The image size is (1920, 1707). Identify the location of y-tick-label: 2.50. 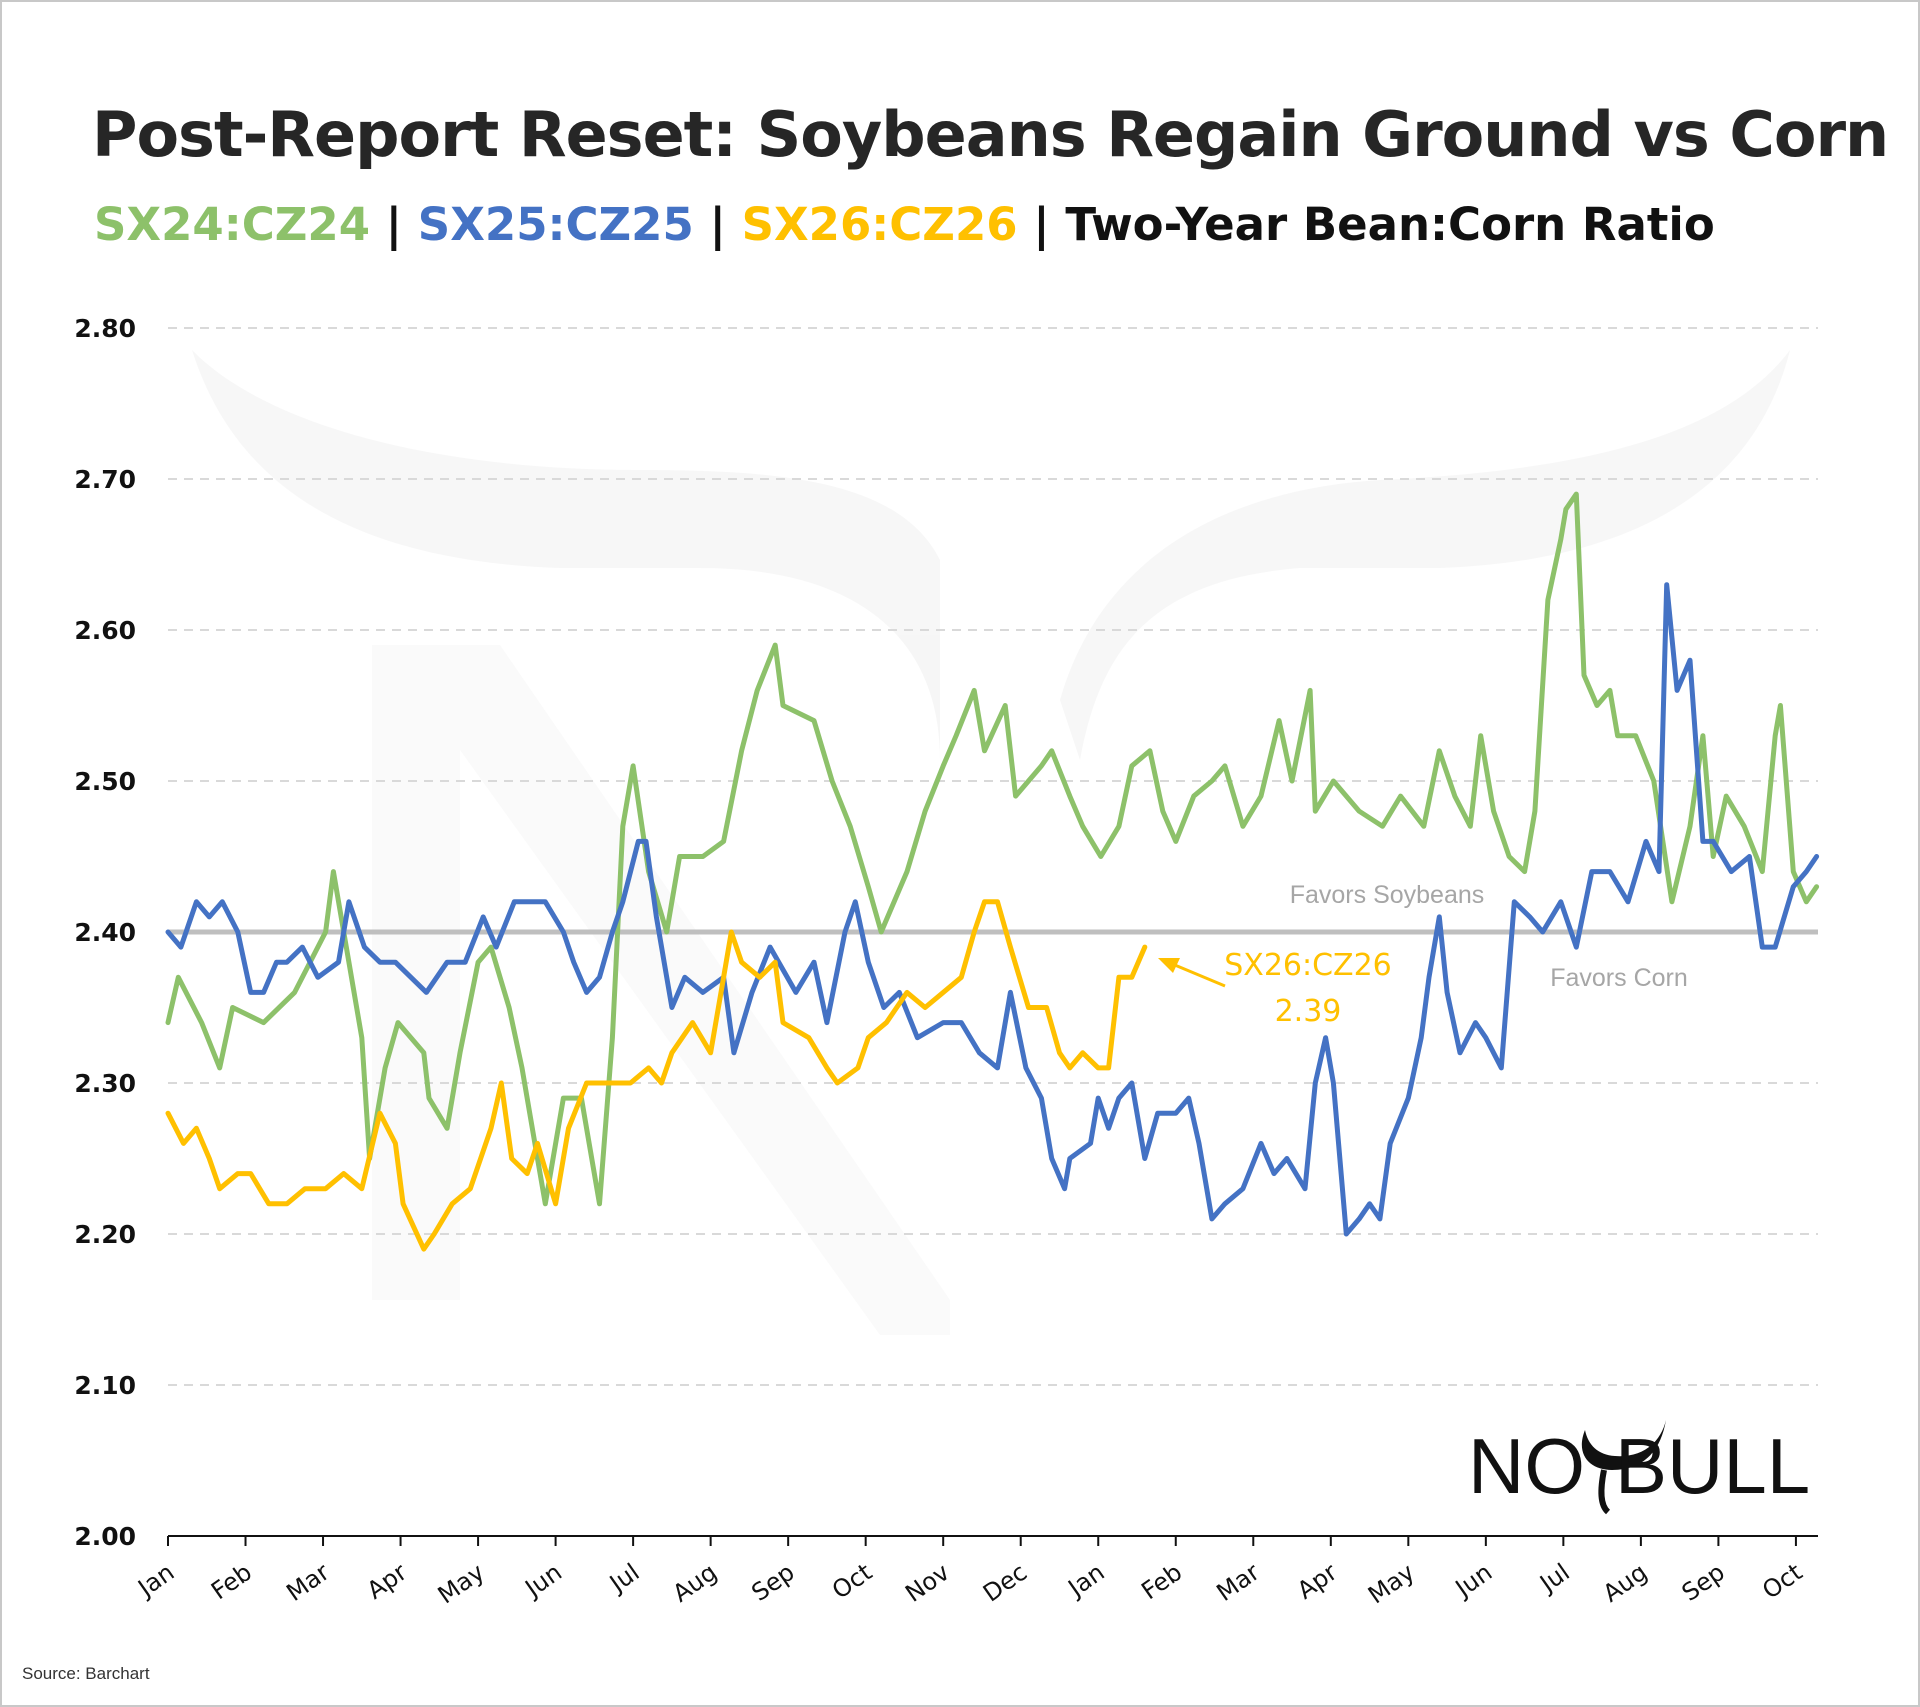
(105, 781).